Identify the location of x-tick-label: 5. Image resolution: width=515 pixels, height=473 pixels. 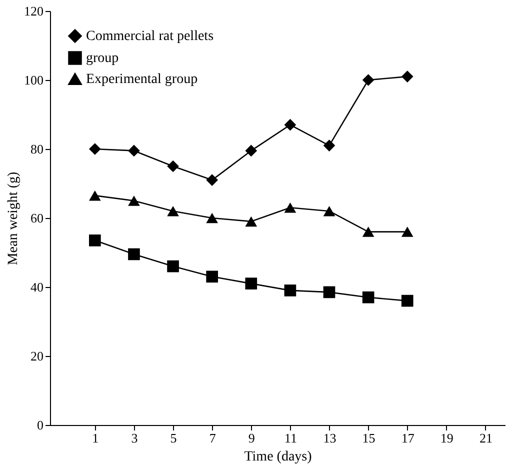
(173, 438).